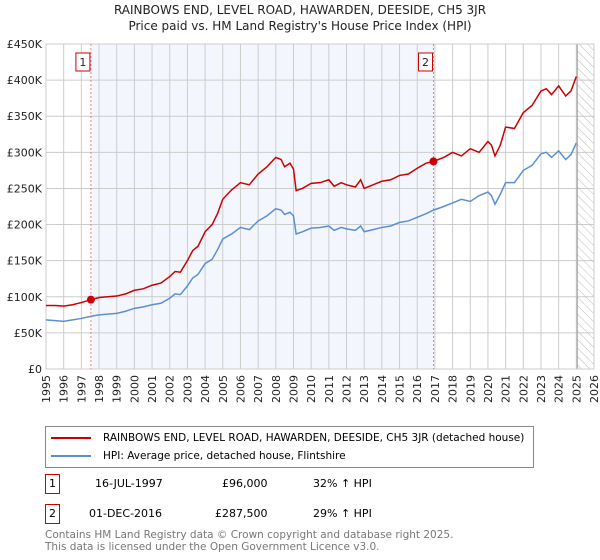 The height and width of the screenshot is (560, 600). I want to click on sale-price: £96,000, so click(245, 483).